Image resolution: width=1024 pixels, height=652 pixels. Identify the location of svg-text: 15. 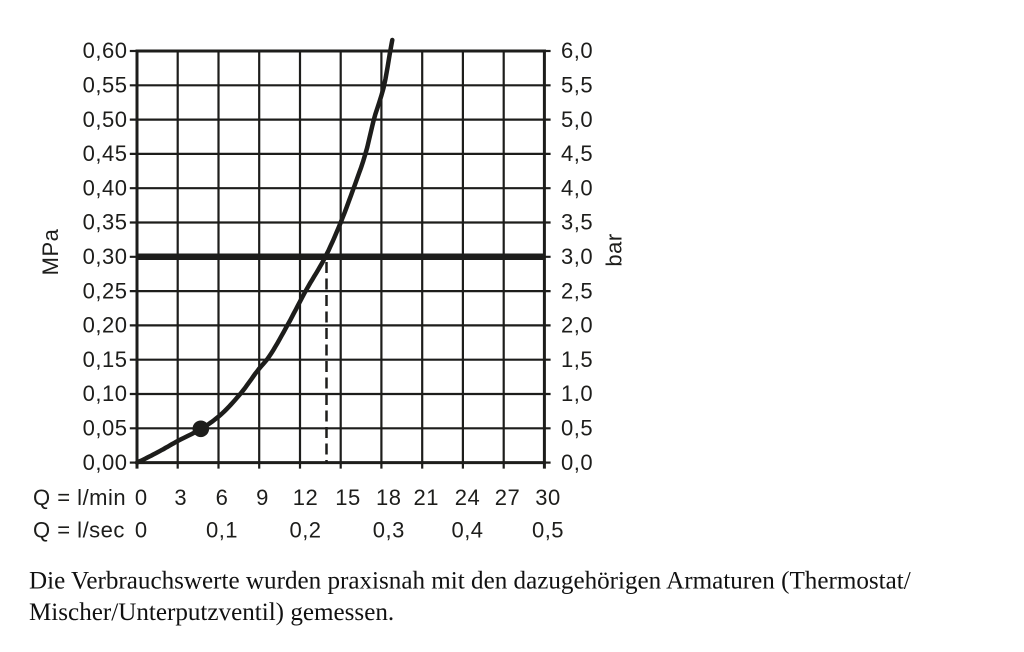
(347, 497).